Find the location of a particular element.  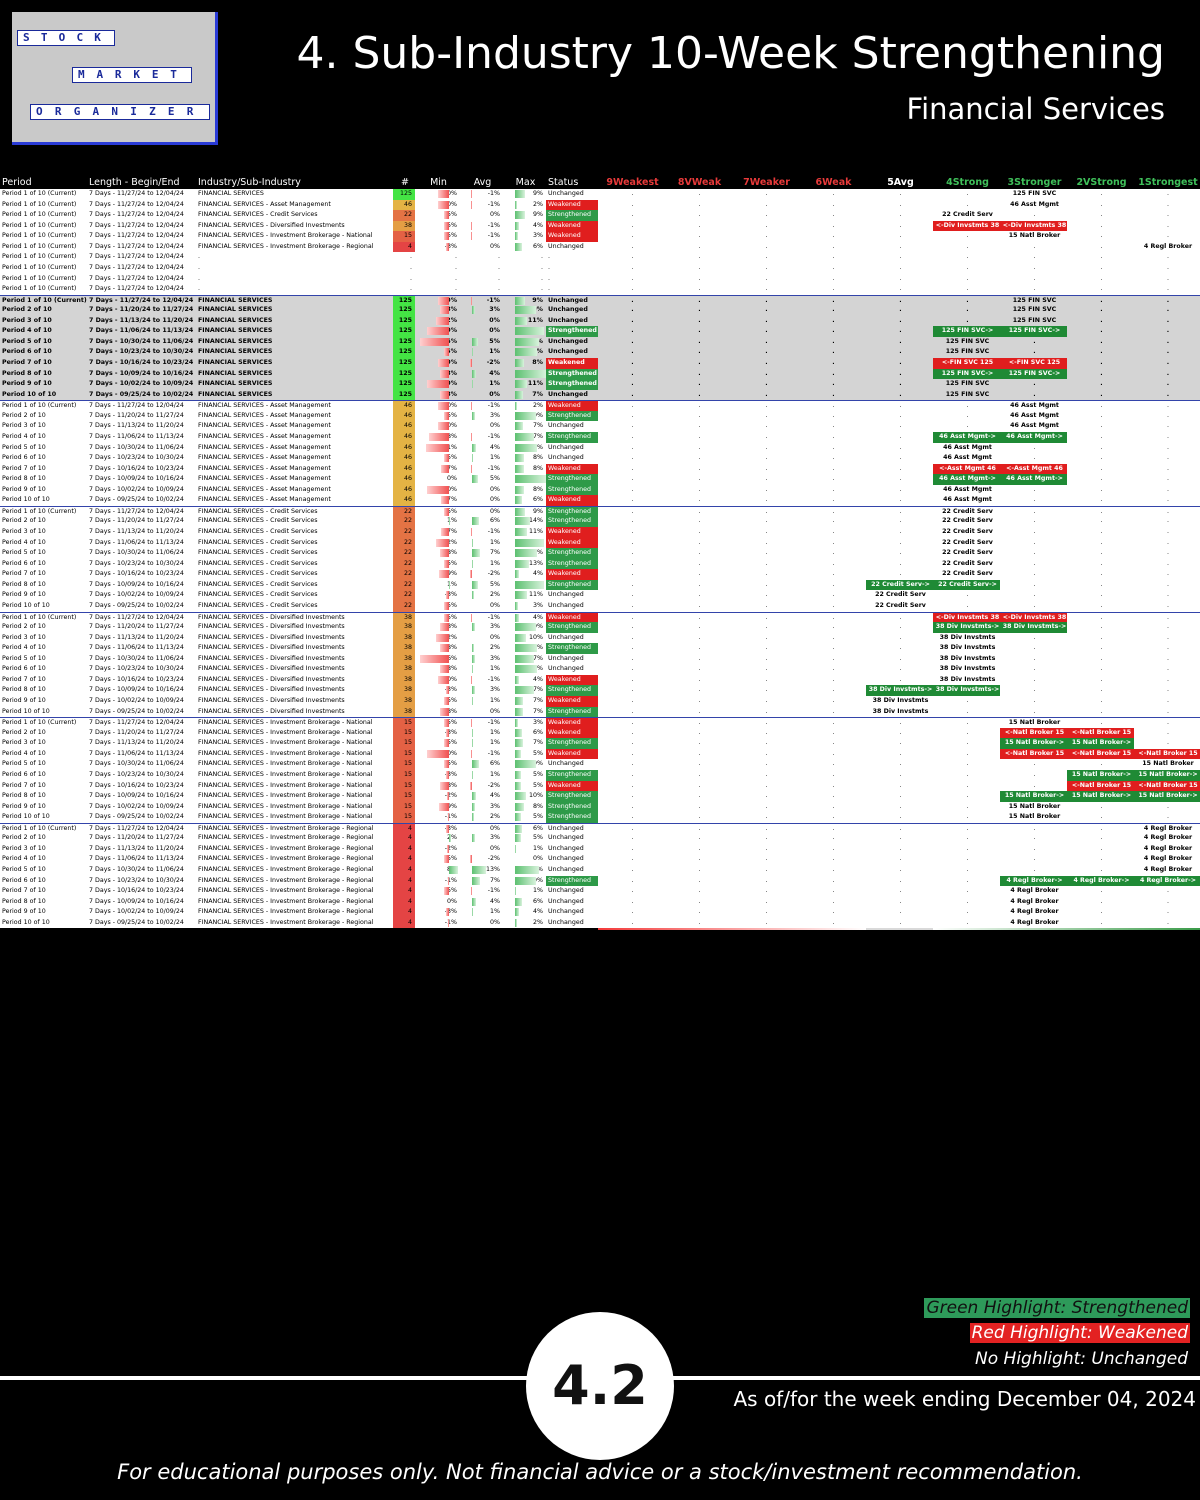

min: -2% is located at coordinates (450, 796).